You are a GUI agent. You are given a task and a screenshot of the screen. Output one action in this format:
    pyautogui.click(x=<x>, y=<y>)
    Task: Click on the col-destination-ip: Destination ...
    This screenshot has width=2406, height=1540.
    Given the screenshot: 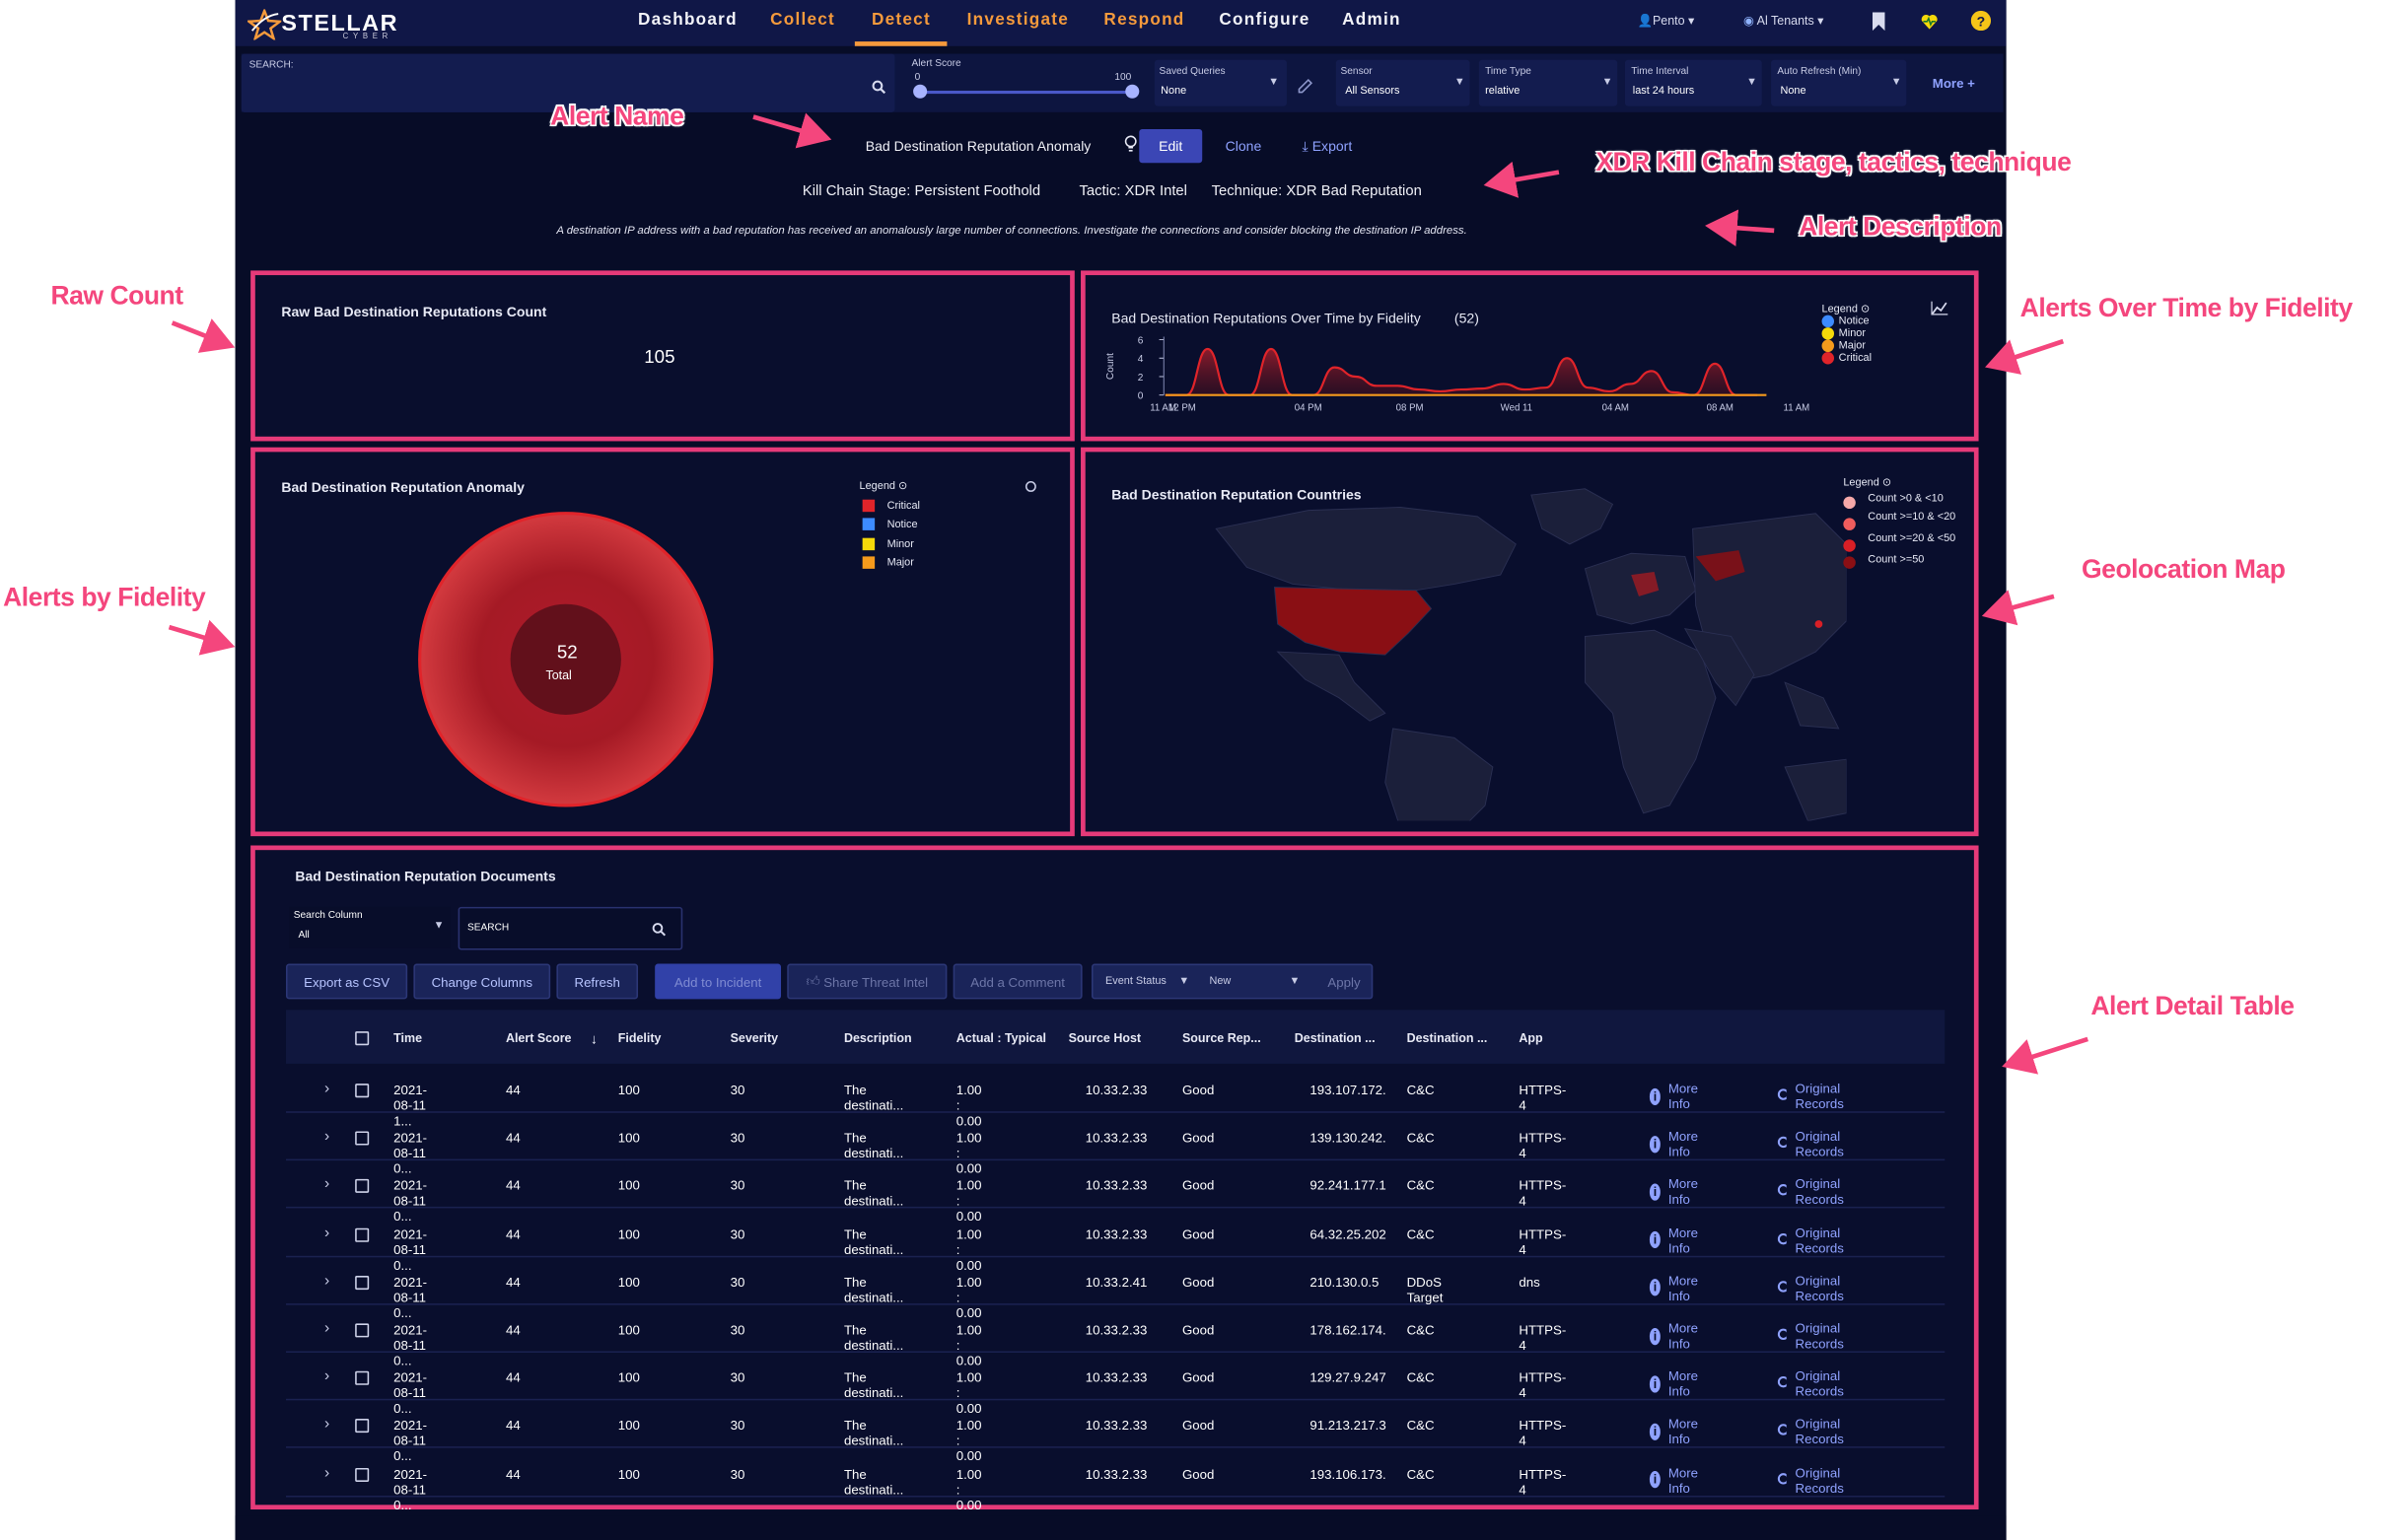 What is the action you would take?
    pyautogui.click(x=1335, y=1038)
    